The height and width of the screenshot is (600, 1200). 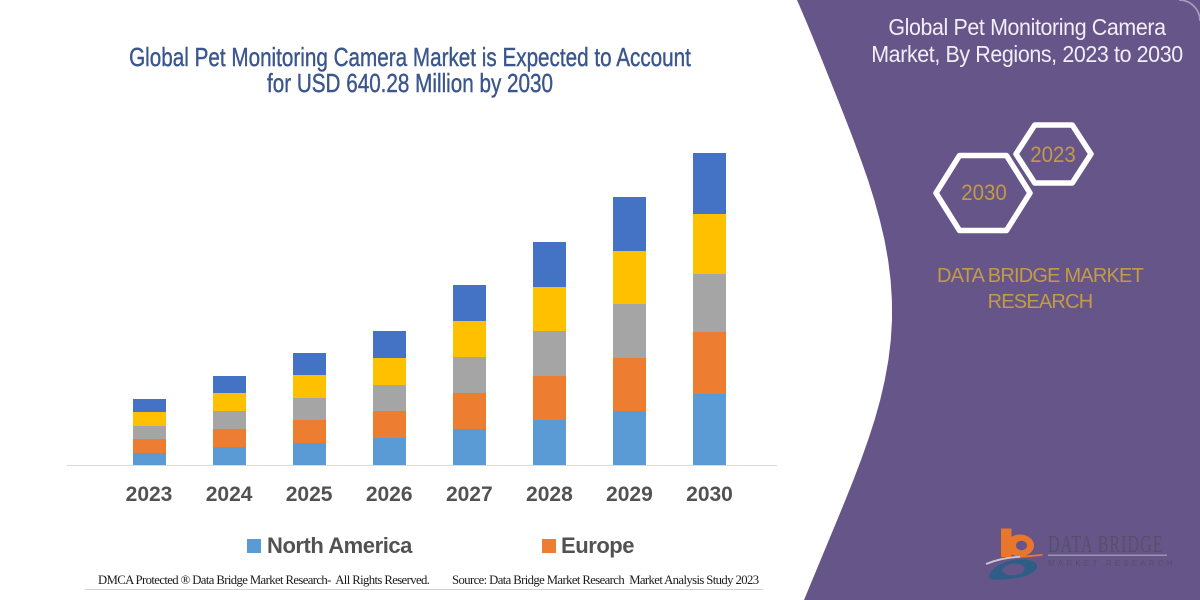 What do you see at coordinates (1106, 545) in the screenshot?
I see `svg-text: DATA BRIDGE` at bounding box center [1106, 545].